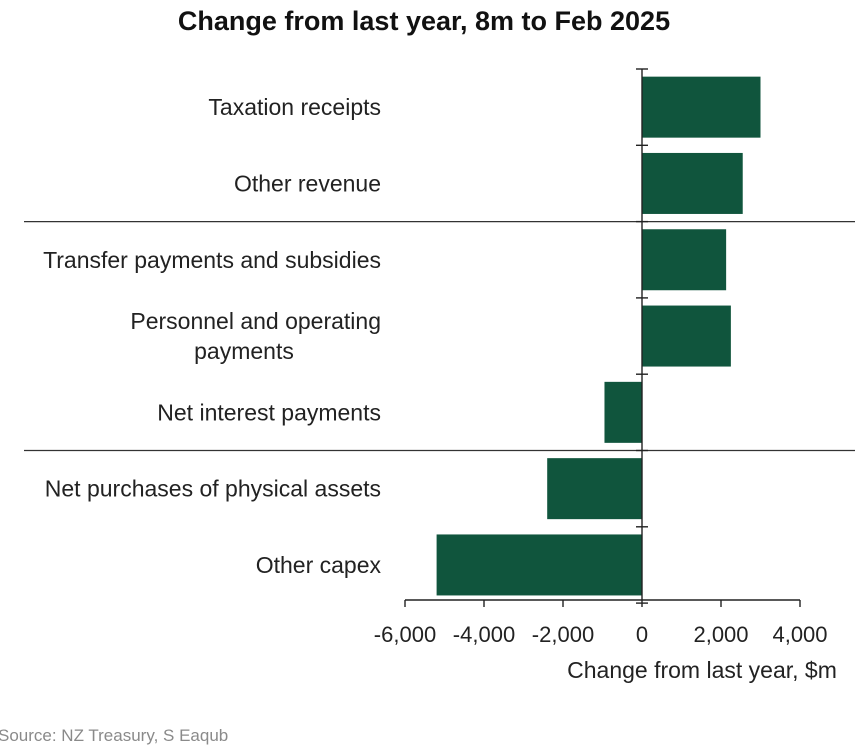  I want to click on category-label-1: Taxation receipts, so click(294, 107).